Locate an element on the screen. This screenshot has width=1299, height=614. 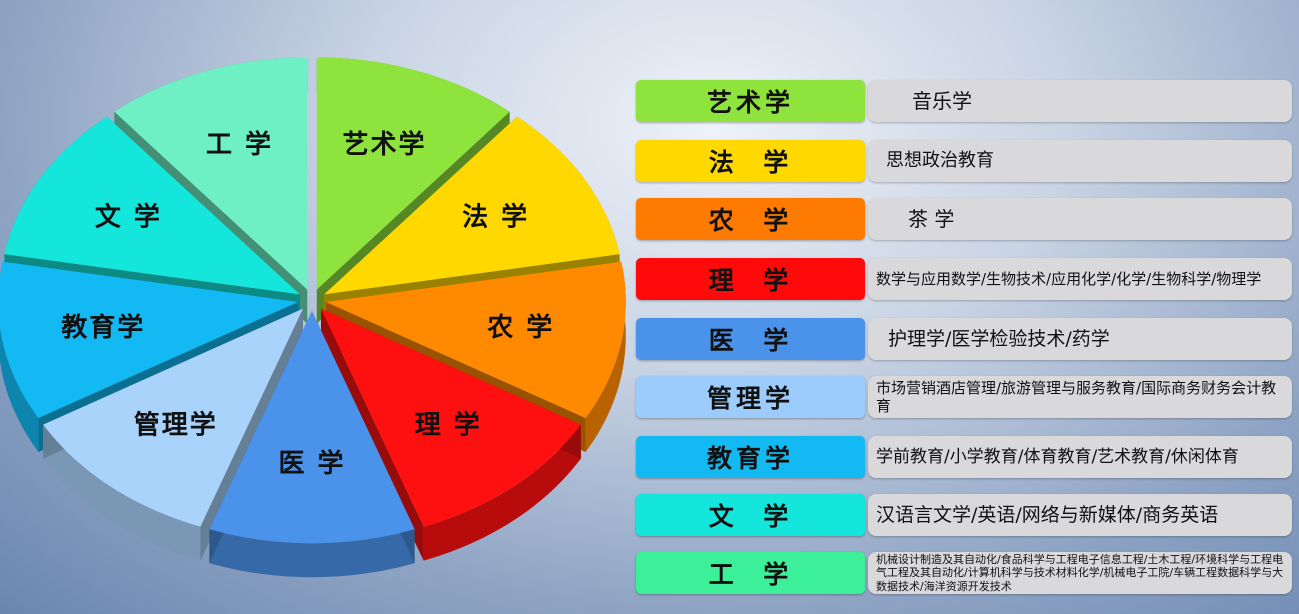
pie-slice-label: 工 学 is located at coordinates (239, 144).